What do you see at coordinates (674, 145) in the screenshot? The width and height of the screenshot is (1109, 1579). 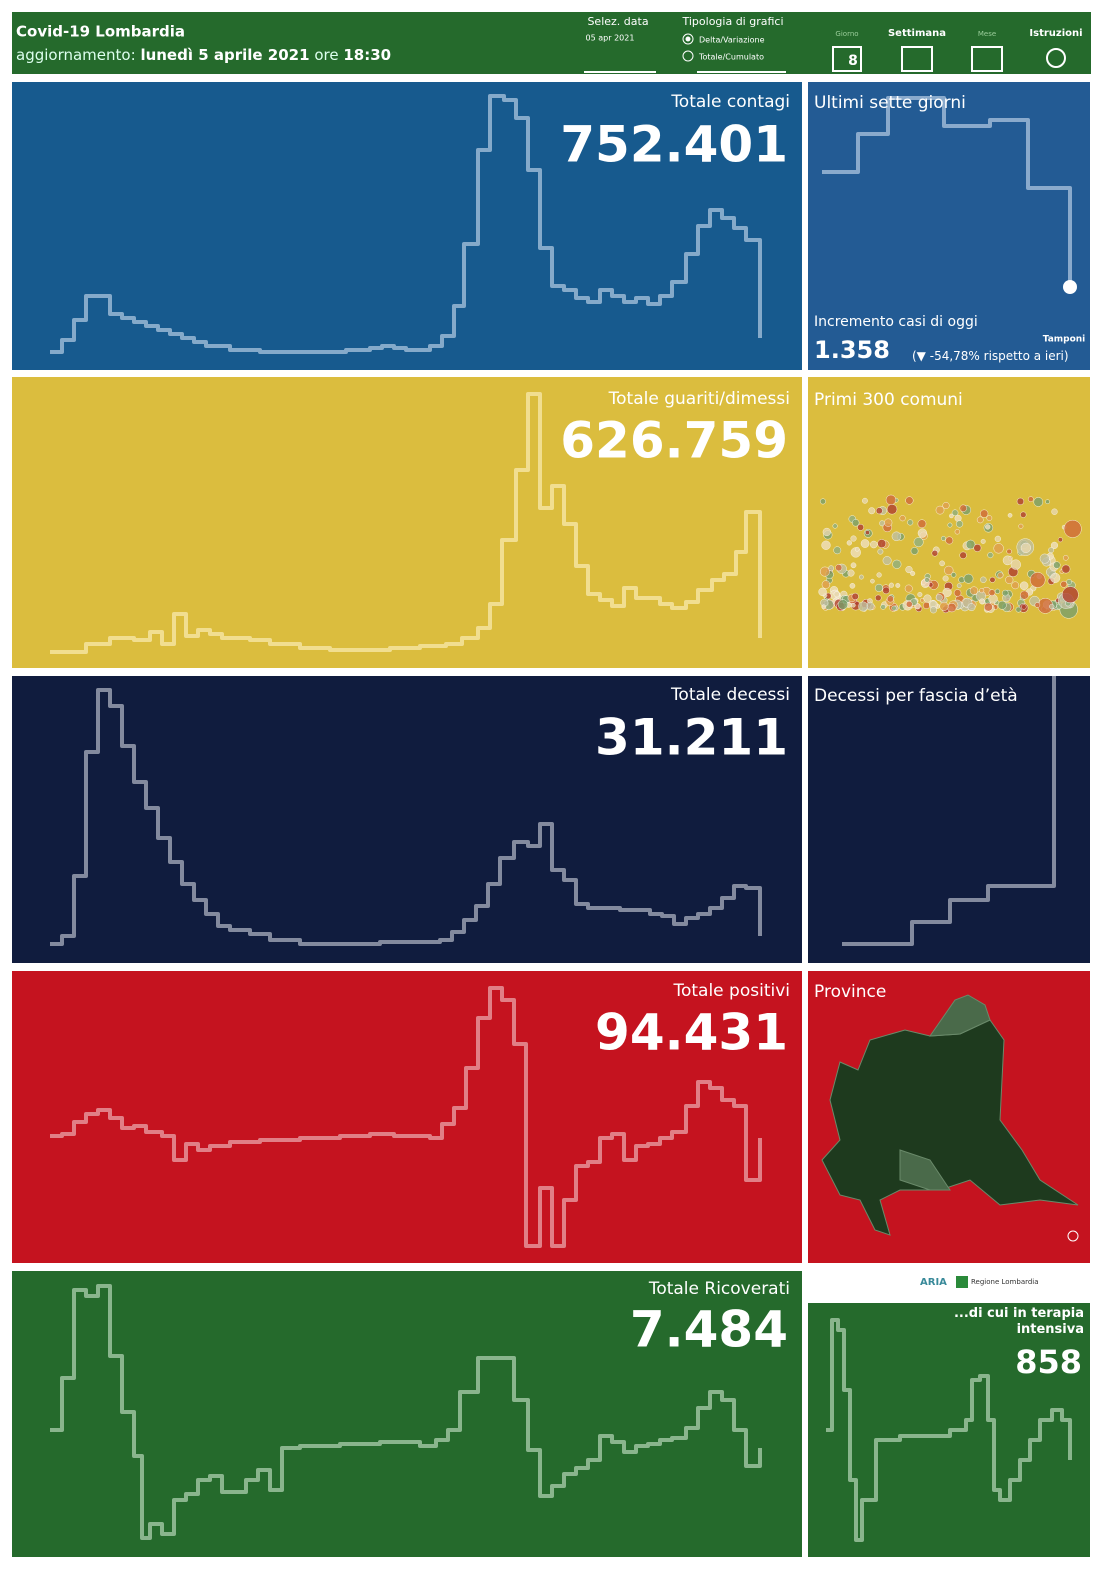 I see `panel-value: 752.401` at bounding box center [674, 145].